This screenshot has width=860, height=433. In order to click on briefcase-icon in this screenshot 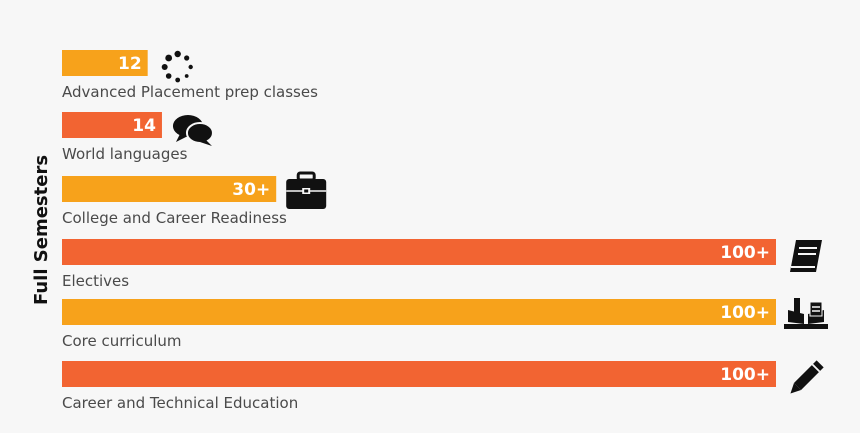, I will do `click(306, 190)`.